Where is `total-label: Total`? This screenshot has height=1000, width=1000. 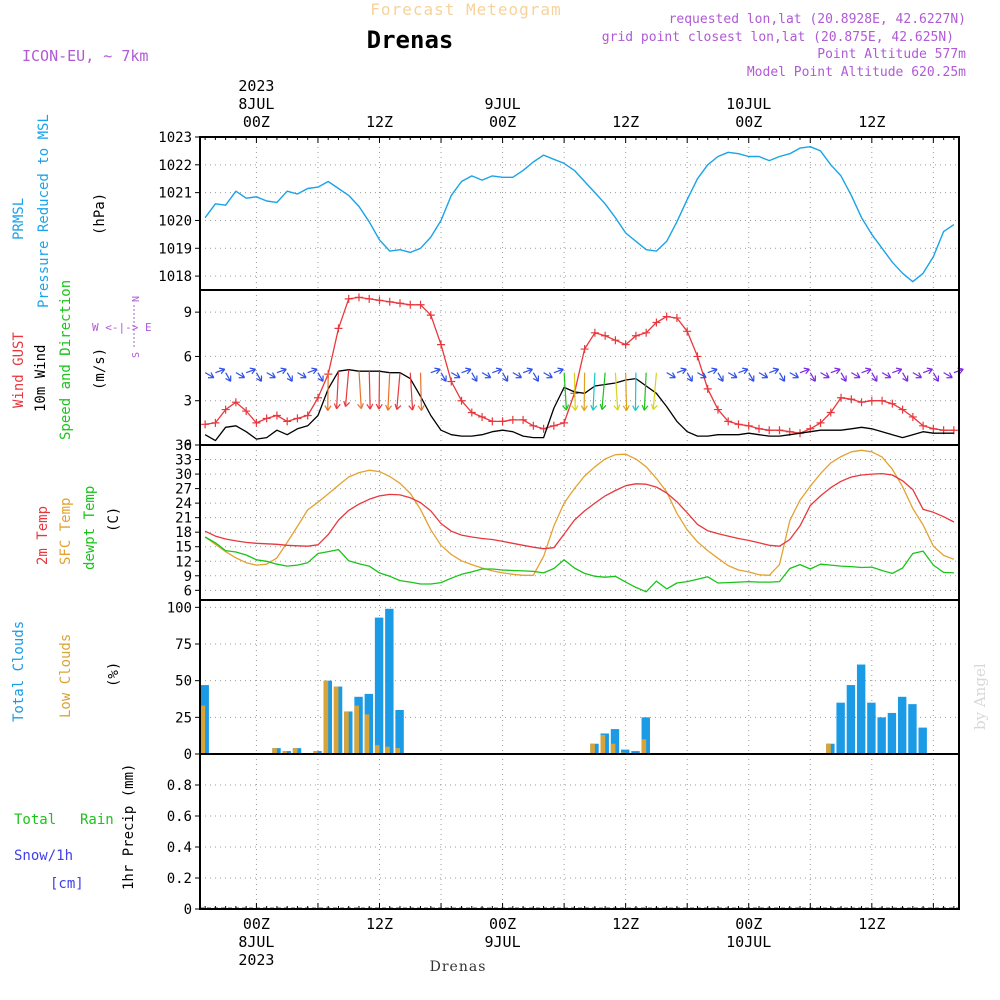 total-label: Total is located at coordinates (35, 820).